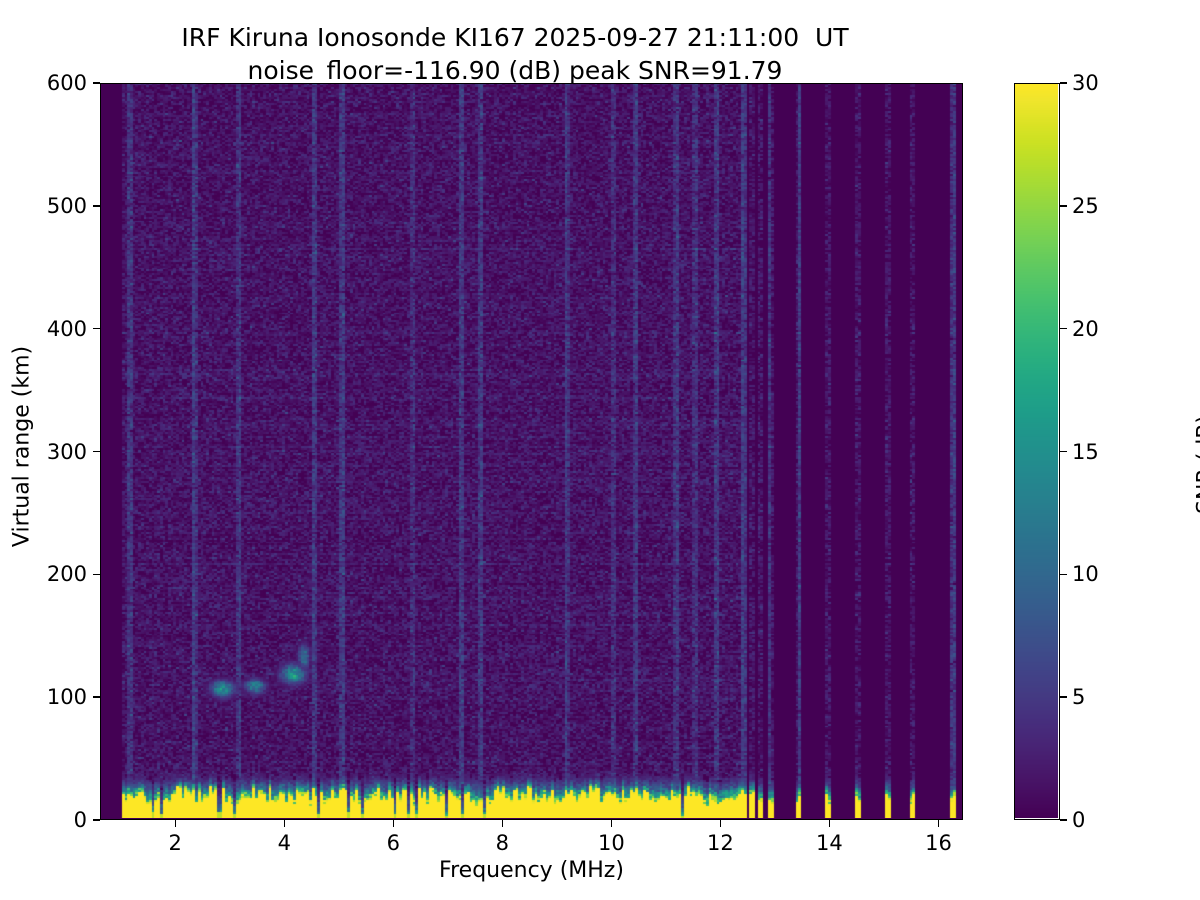  I want to click on title-line-2: noise_floor=-116.90 (dB) peak SNR=91.79, so click(515, 70).